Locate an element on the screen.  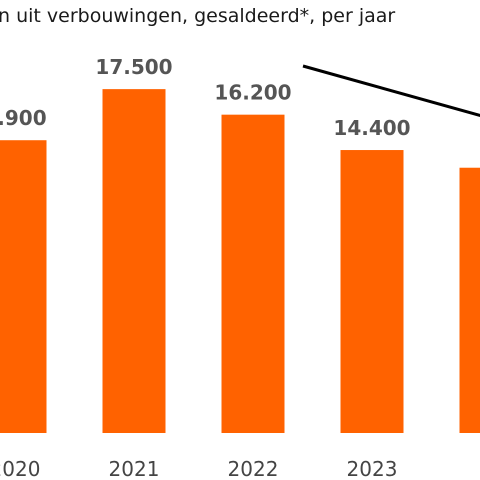
value-label-2023: 14.400 is located at coordinates (371, 128).